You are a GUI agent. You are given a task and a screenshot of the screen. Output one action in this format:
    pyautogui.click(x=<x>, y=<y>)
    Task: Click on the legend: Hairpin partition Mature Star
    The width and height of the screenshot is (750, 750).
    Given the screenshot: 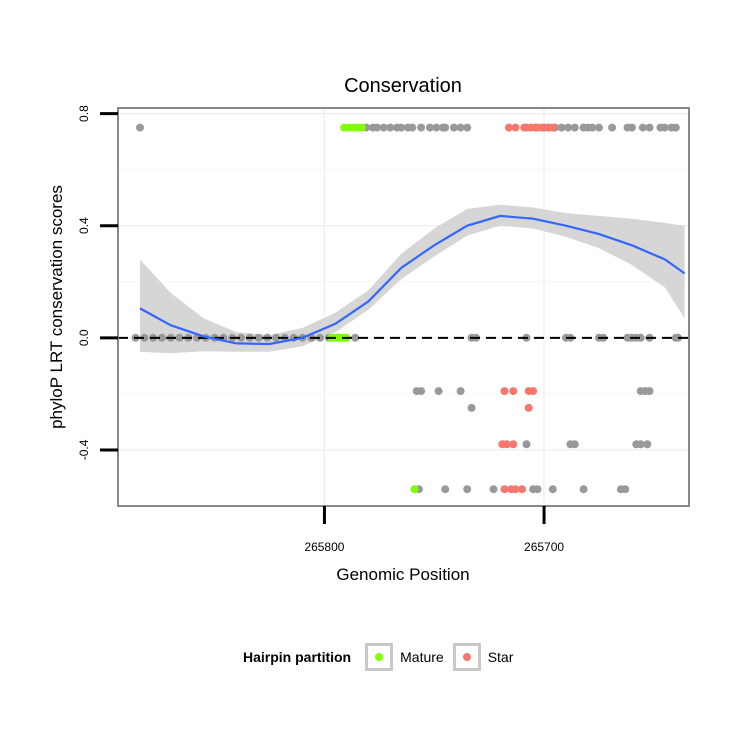 What is the action you would take?
    pyautogui.click(x=382, y=657)
    